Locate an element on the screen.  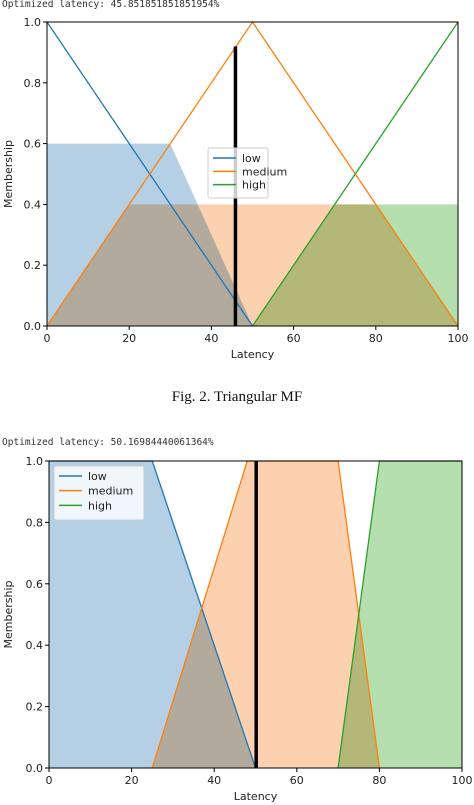
chart2-y-tick-label: 0.0 is located at coordinates (35, 768).